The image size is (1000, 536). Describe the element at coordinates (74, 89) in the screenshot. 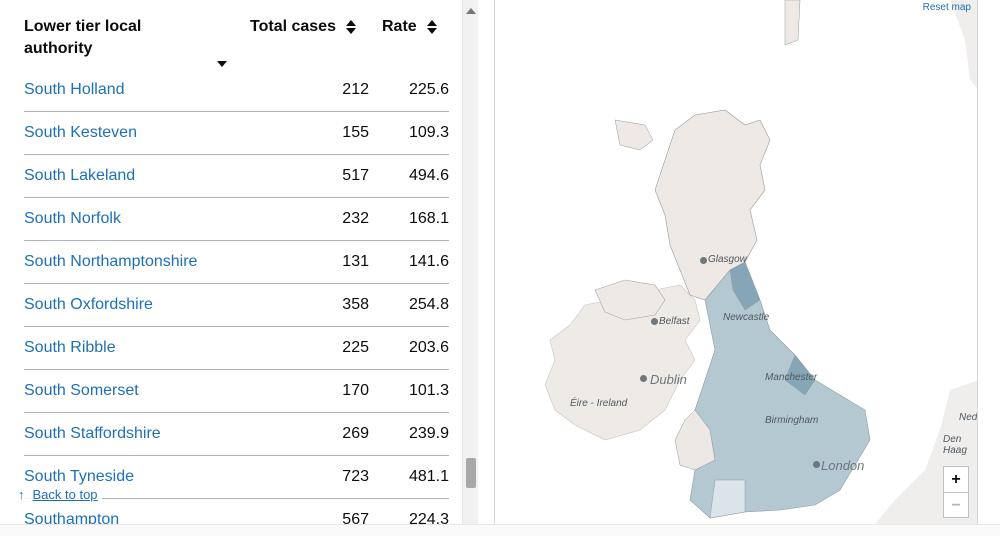

I see `authority-link: South Holland` at that location.